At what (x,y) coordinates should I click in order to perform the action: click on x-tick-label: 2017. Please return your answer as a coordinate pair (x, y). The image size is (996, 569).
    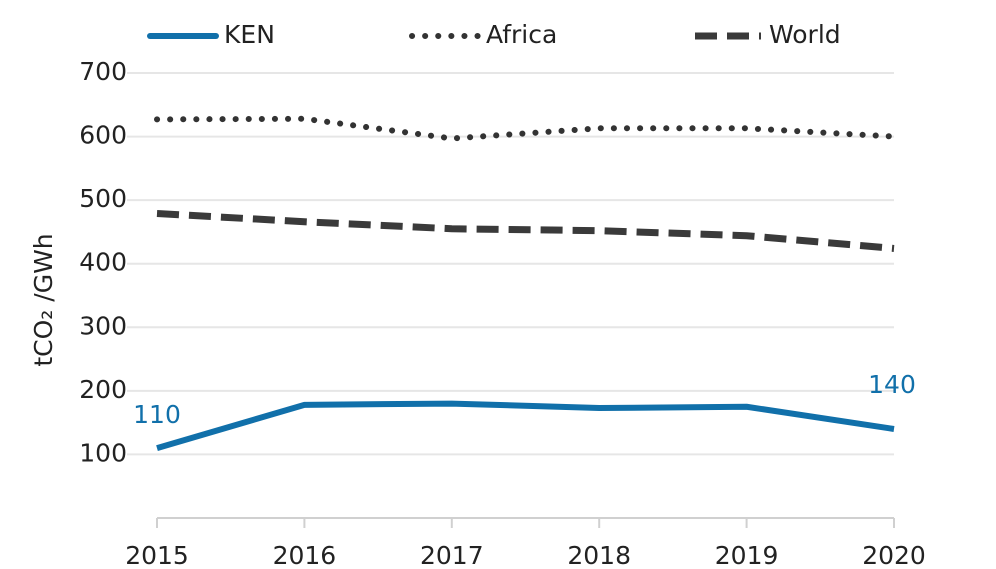
    Looking at the image, I should click on (452, 555).